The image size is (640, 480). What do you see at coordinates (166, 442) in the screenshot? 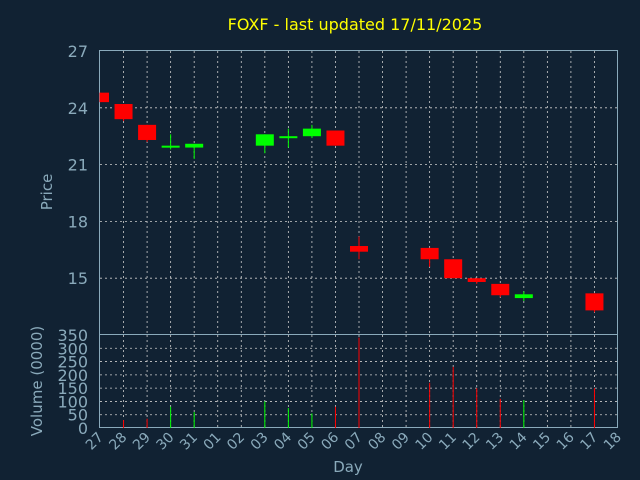
I see `x-tick-label: 30` at bounding box center [166, 442].